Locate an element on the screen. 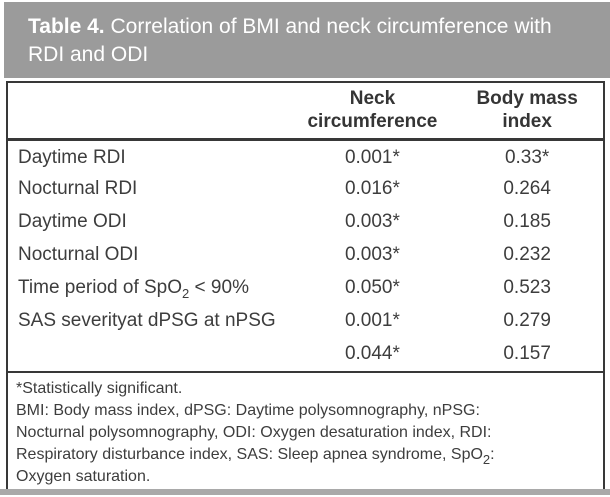 The image size is (610, 497). bmi-value: 0.157 is located at coordinates (527, 353).